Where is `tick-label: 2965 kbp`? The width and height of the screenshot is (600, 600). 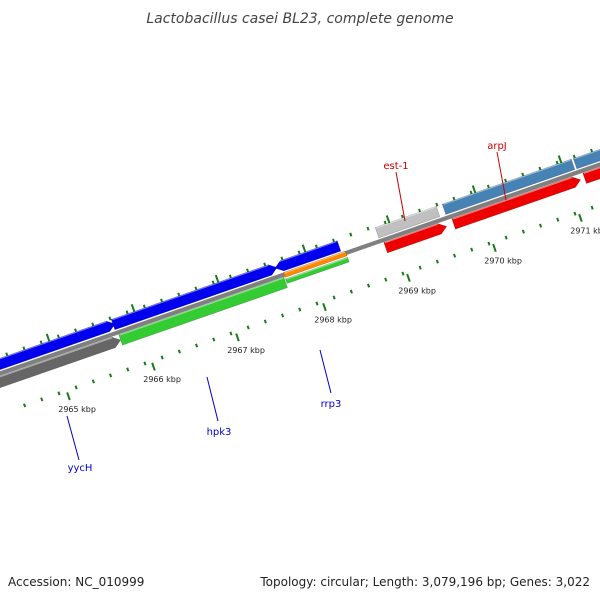
tick-label: 2965 kbp is located at coordinates (77, 409).